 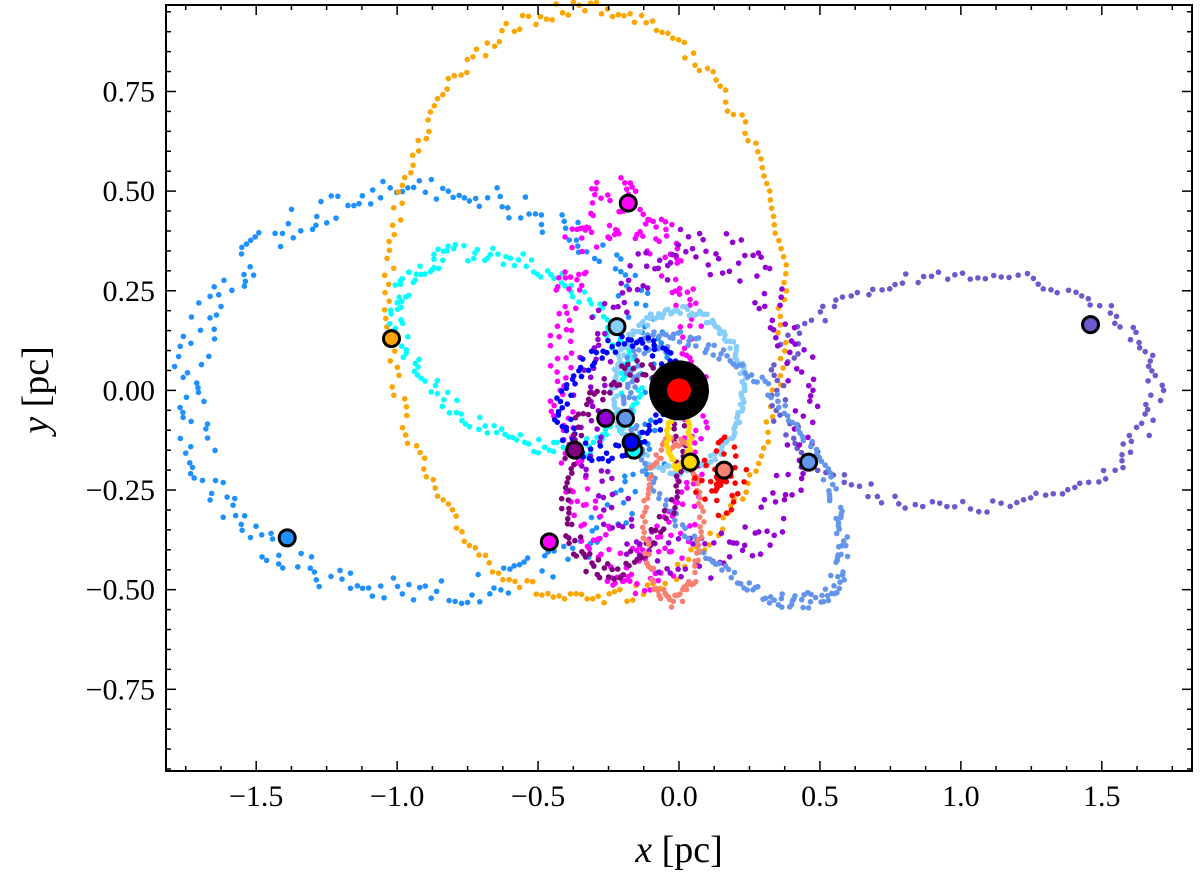 I want to click on x-tick-label: −0.5, so click(x=538, y=796).